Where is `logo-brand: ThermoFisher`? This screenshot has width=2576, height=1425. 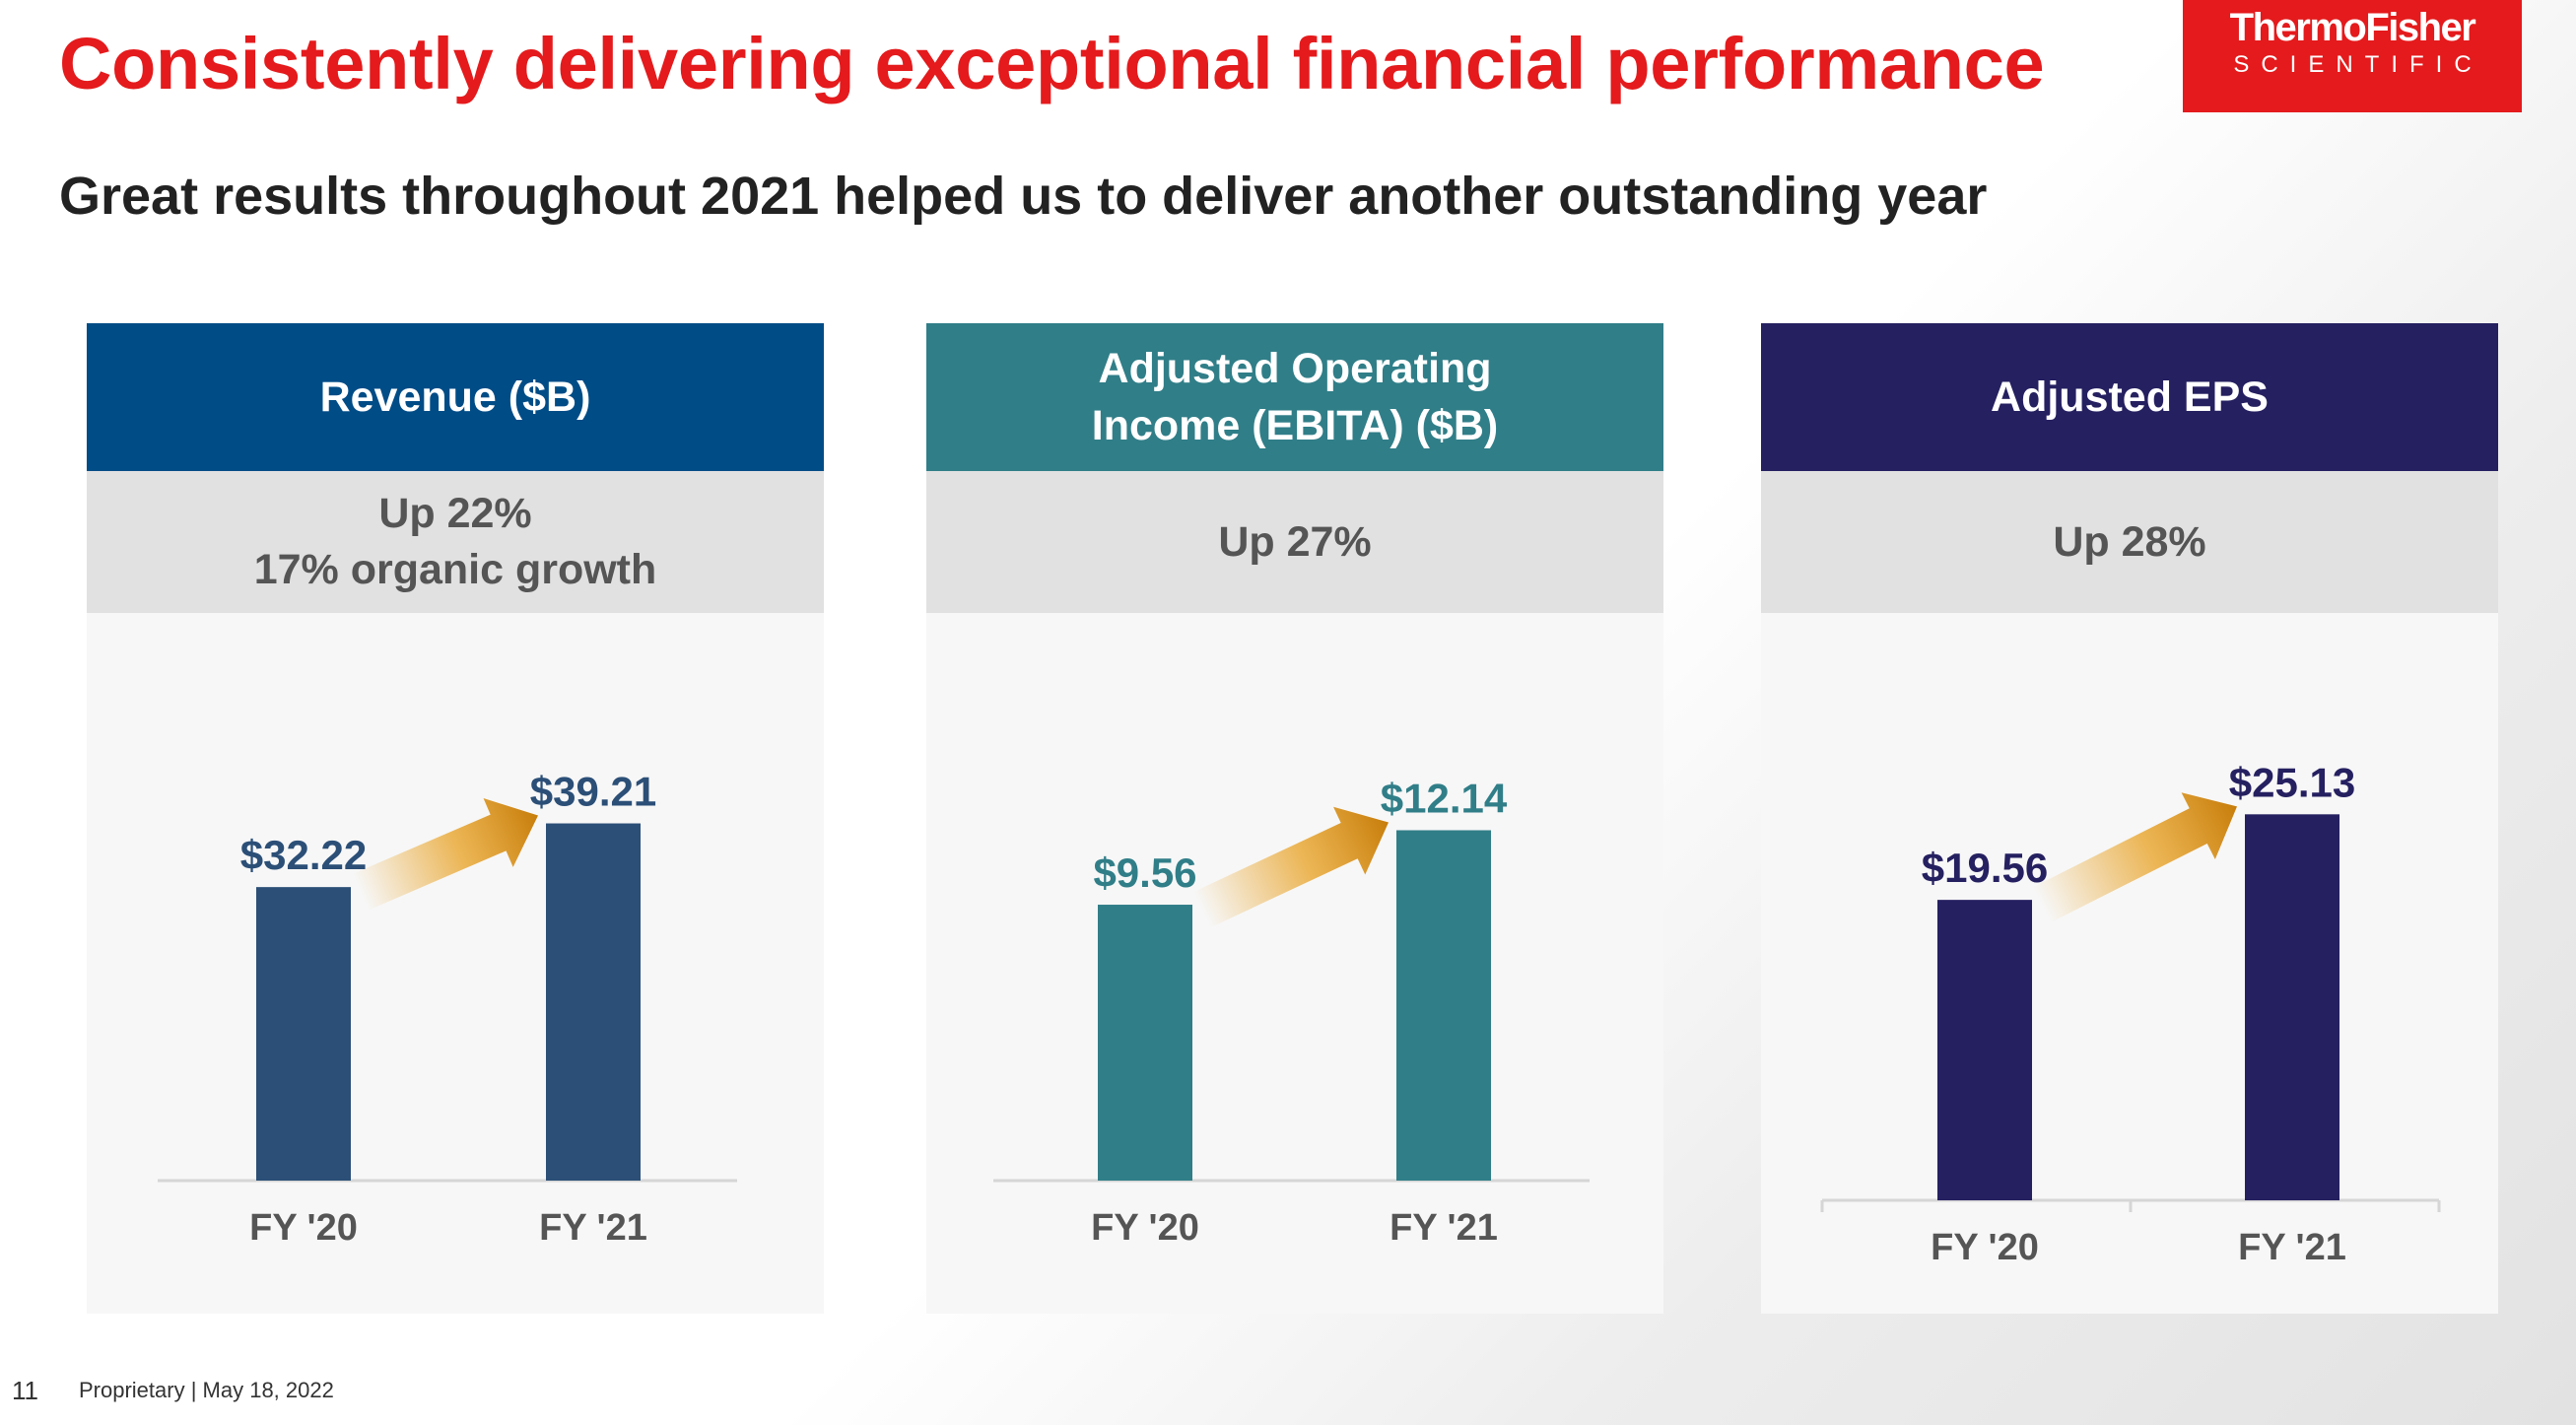 logo-brand: ThermoFisher is located at coordinates (2352, 27).